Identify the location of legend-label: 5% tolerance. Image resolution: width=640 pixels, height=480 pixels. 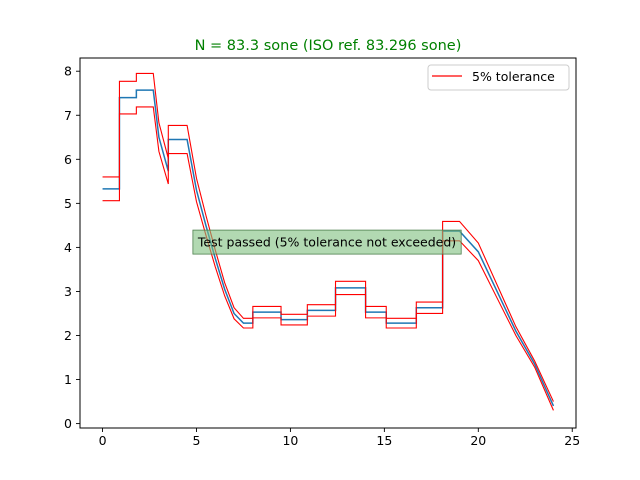
(513, 76).